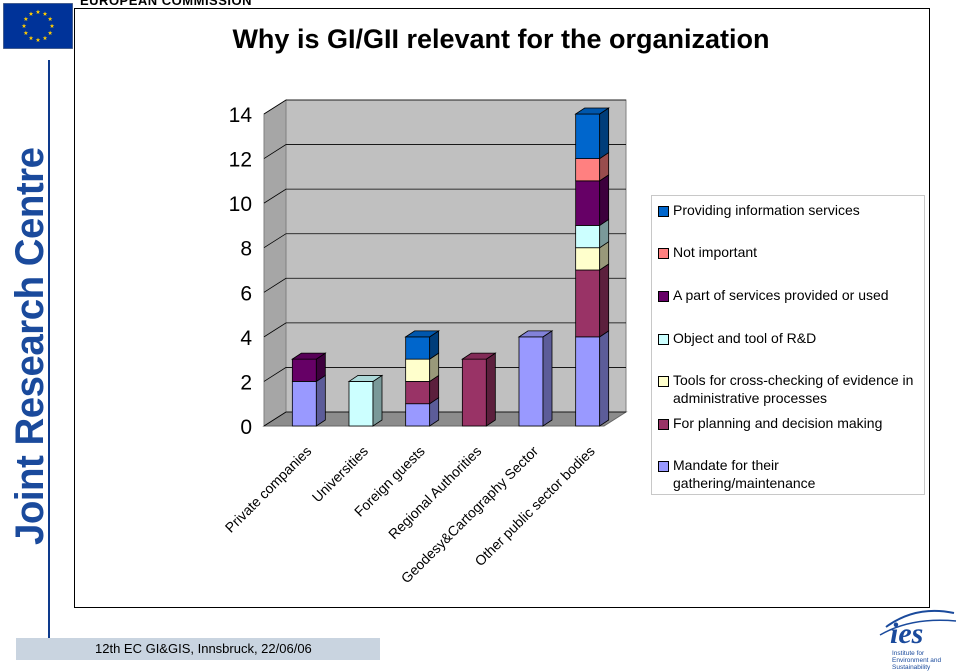 The height and width of the screenshot is (671, 960). I want to click on y-tick-label: 4, so click(246, 338).